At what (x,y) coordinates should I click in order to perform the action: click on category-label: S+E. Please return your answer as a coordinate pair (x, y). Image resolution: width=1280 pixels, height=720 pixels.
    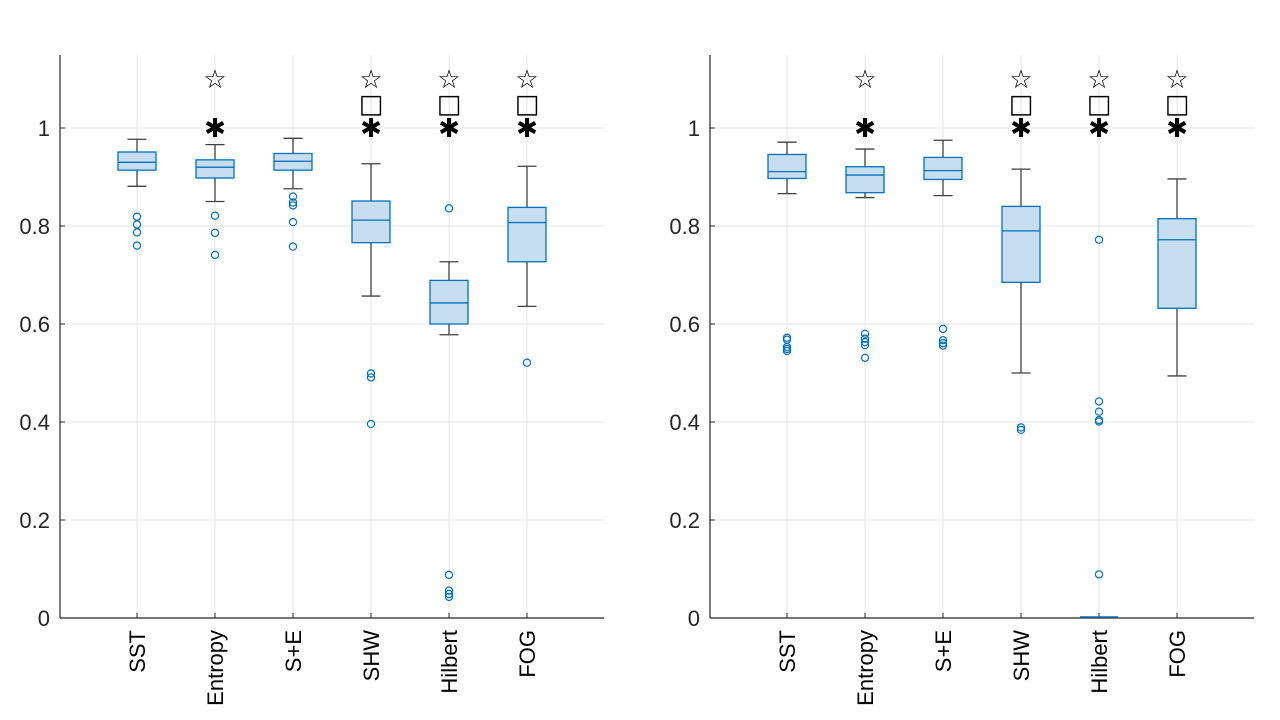
    Looking at the image, I should click on (293, 651).